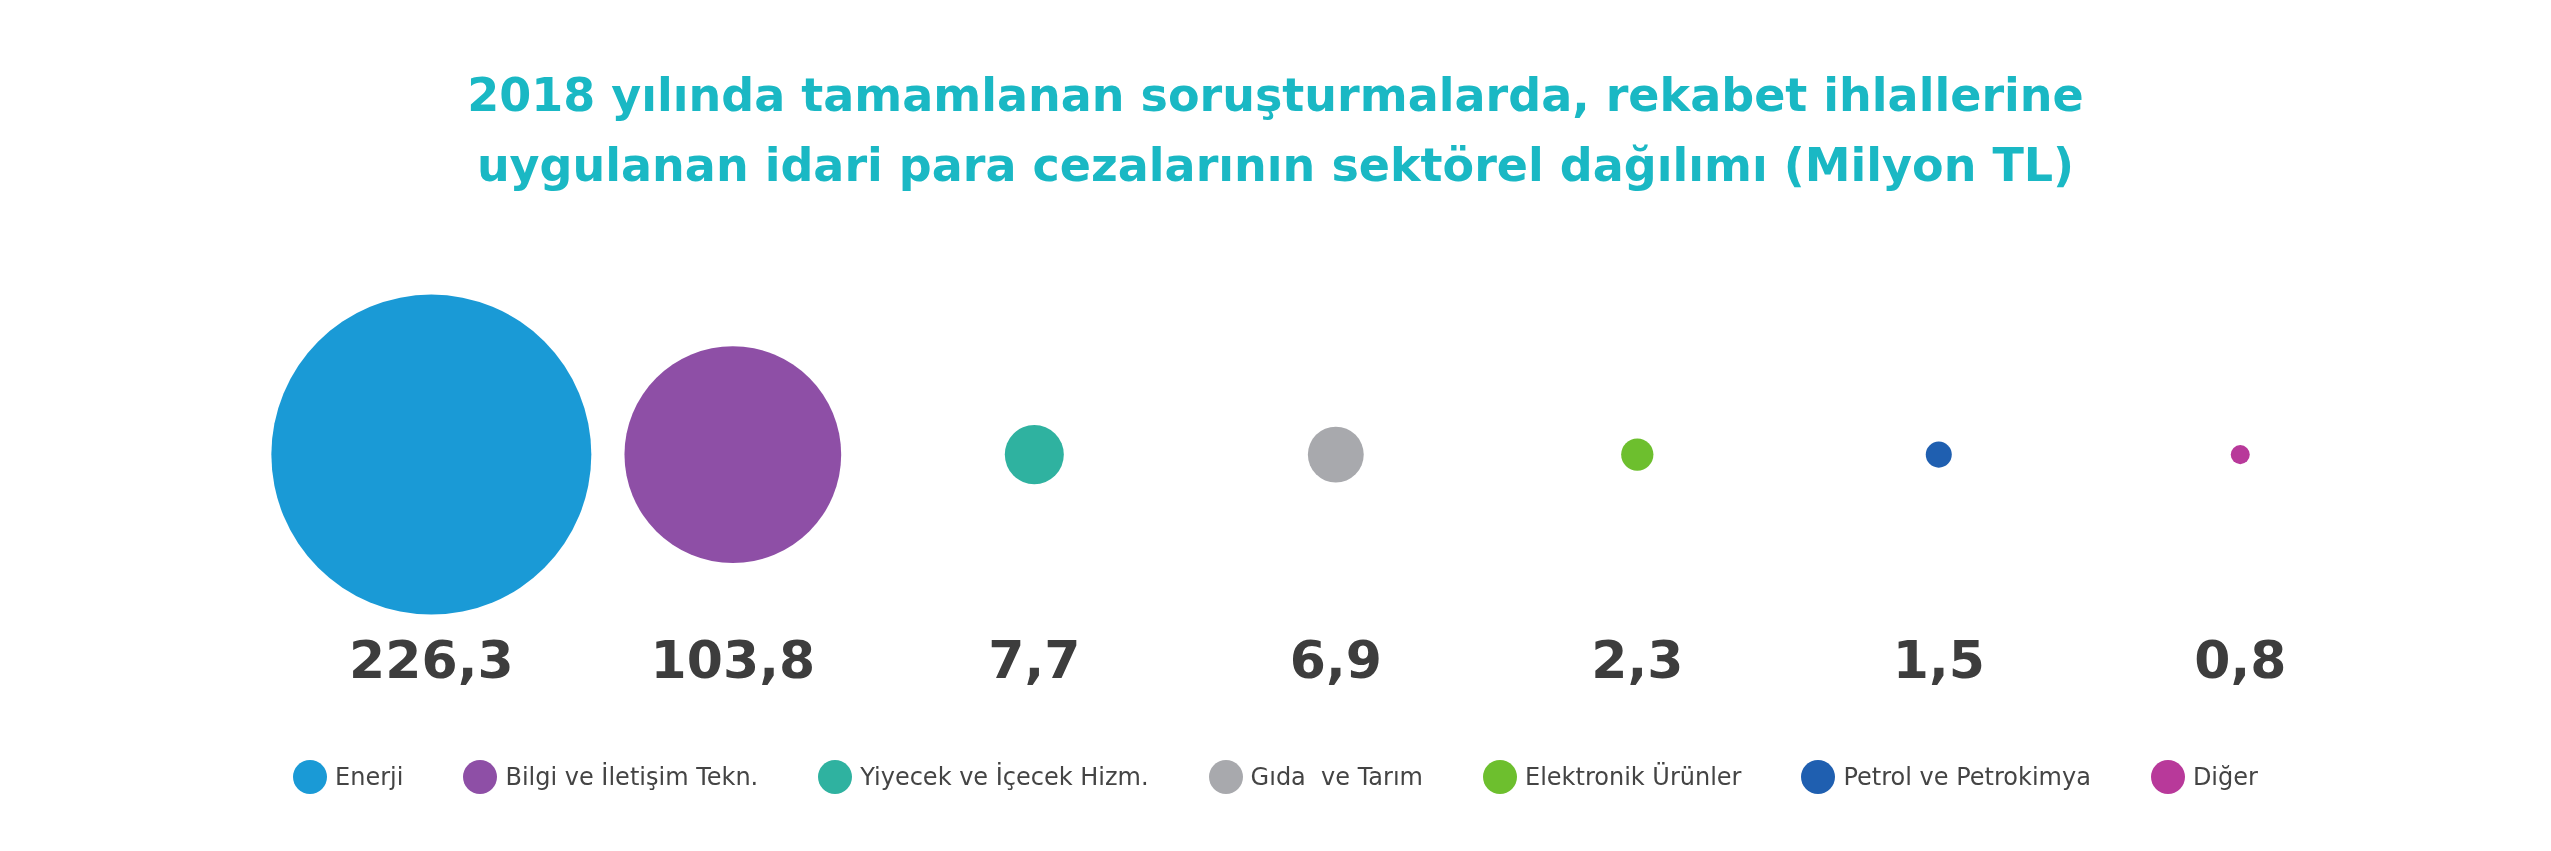  I want to click on data-label: 103,8, so click(733, 660).